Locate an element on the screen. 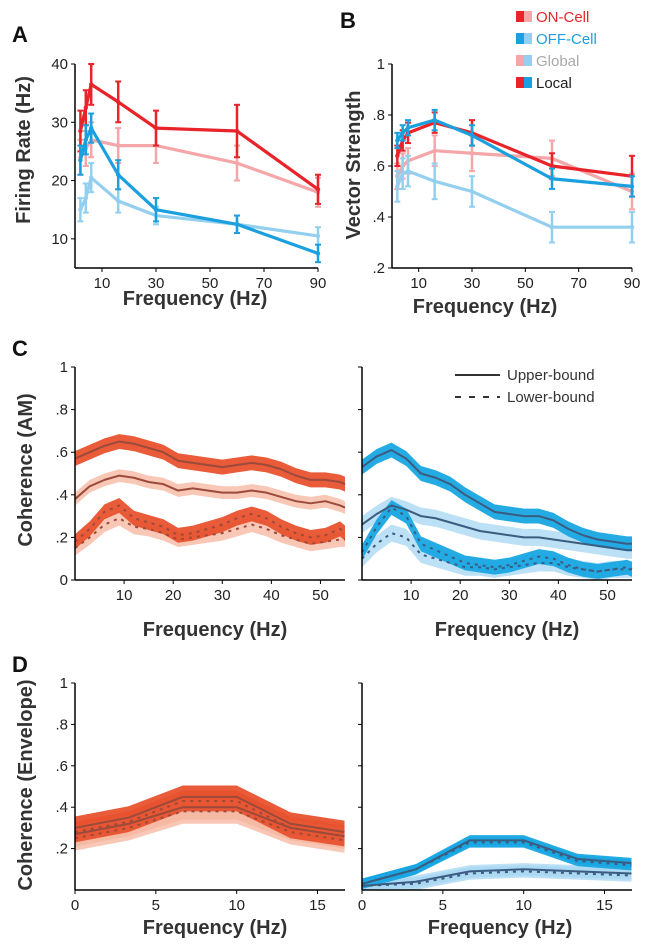 The height and width of the screenshot is (945, 645). chart-c-on: 10 20 30 40 50 0 .2 .4 .6 .8 1 is located at coordinates (200, 481).